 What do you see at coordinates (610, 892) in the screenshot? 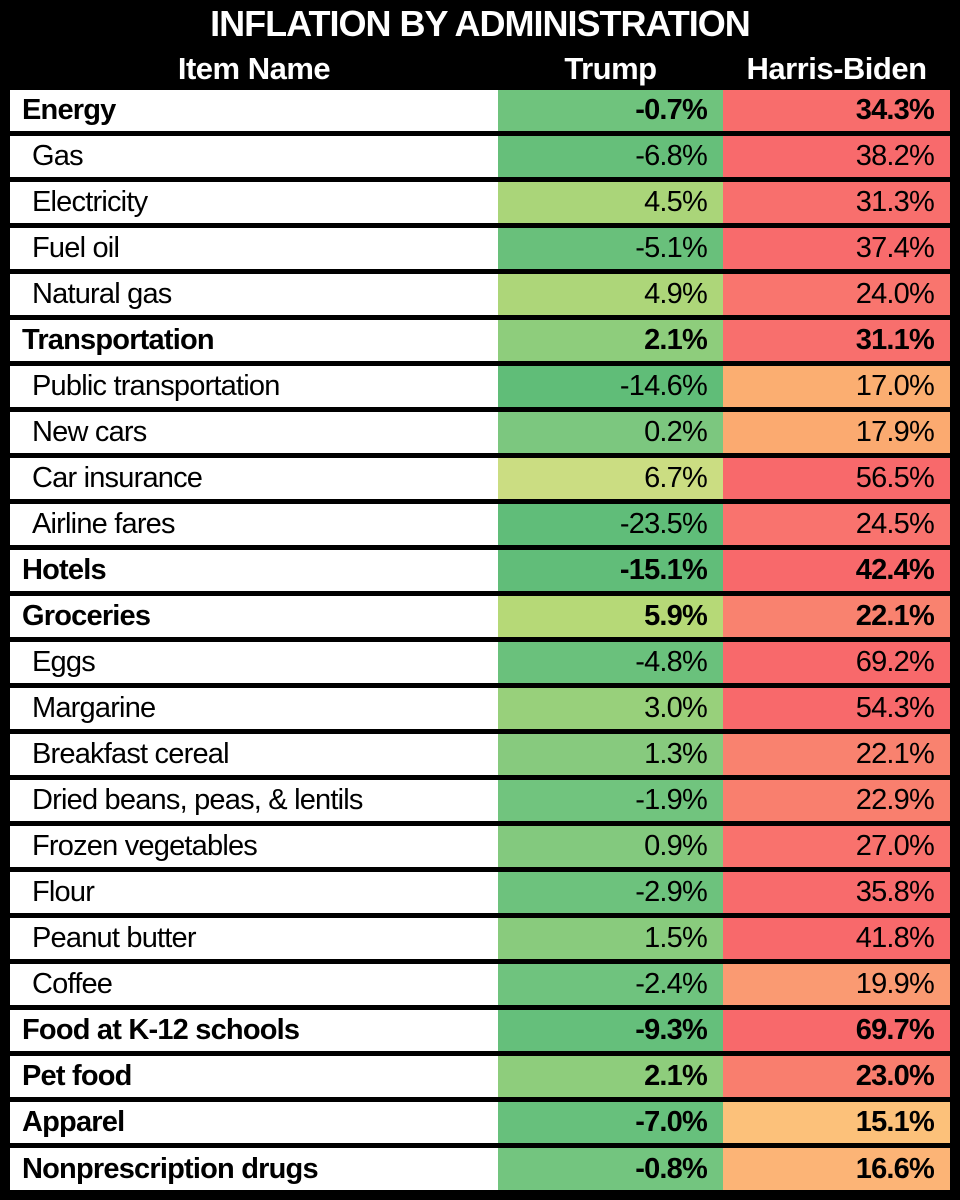
I see `trump-value-cell: -2.9%` at bounding box center [610, 892].